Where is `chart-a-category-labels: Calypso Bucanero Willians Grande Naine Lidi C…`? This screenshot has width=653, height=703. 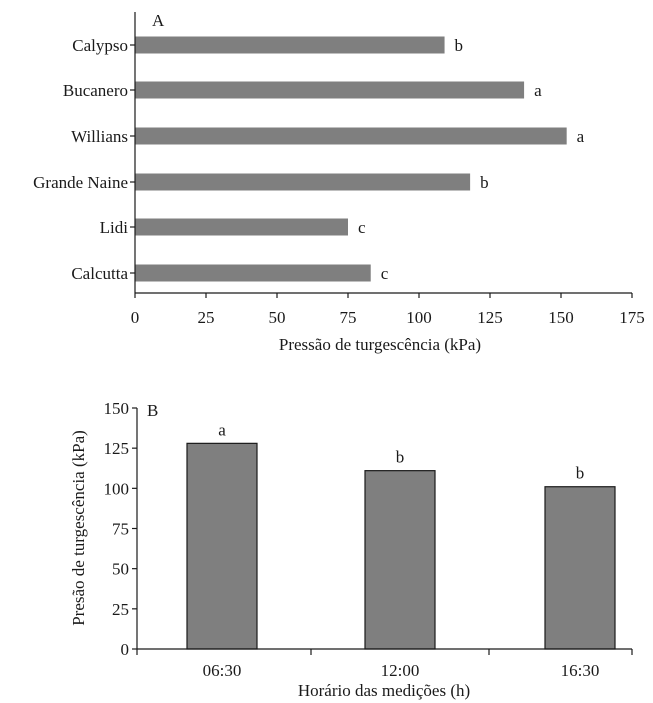 chart-a-category-labels: Calypso Bucanero Willians Grande Naine Lidi C… is located at coordinates (80, 159).